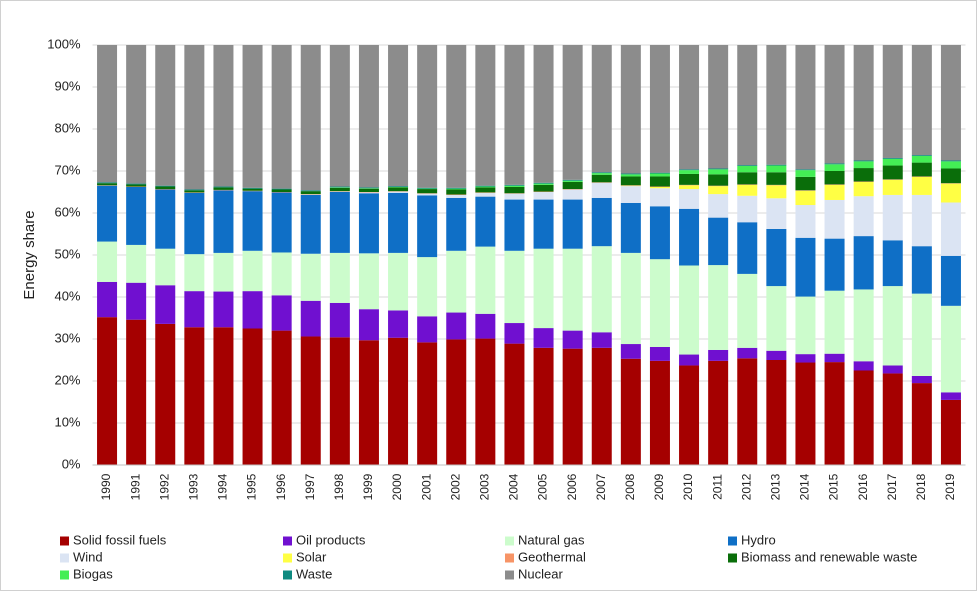 The height and width of the screenshot is (592, 978). Describe the element at coordinates (64, 43) in the screenshot. I see `y-tick-label: 100%` at that location.